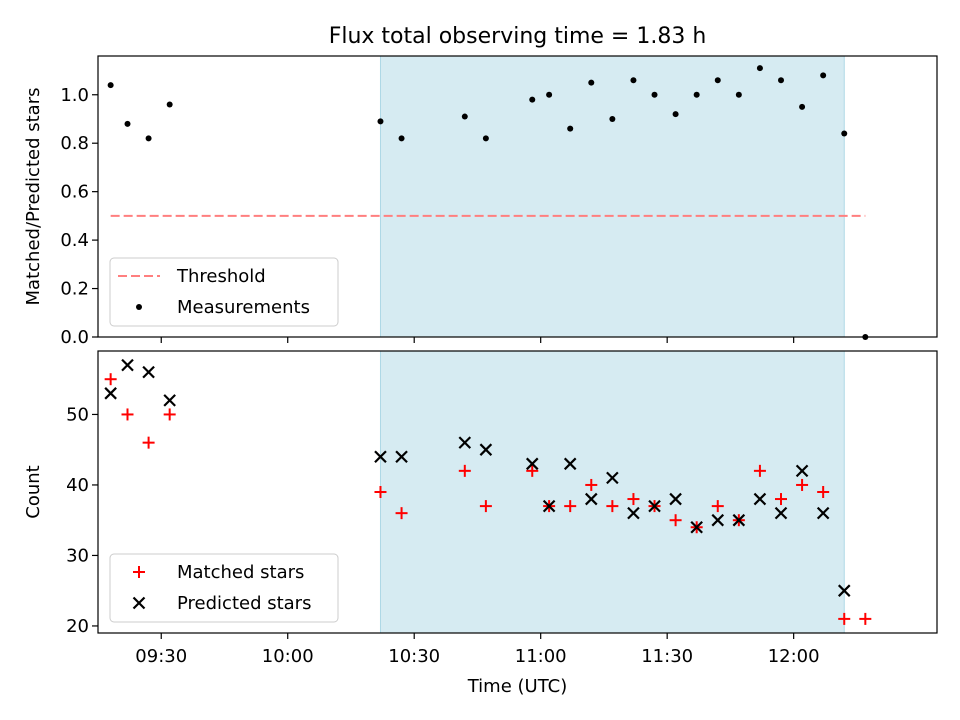  I want to click on y-tick-label: 0.8, so click(74, 143).